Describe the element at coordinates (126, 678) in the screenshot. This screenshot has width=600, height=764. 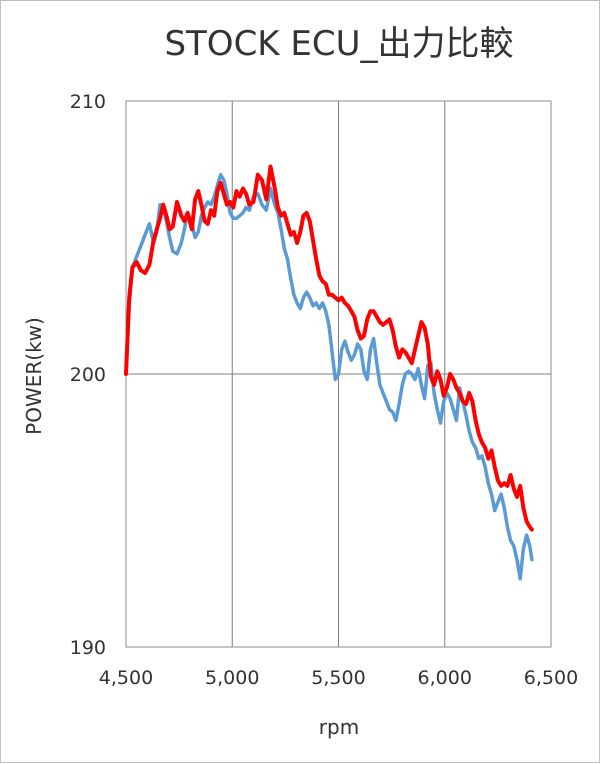
I see `x-tick-label: 4,500` at that location.